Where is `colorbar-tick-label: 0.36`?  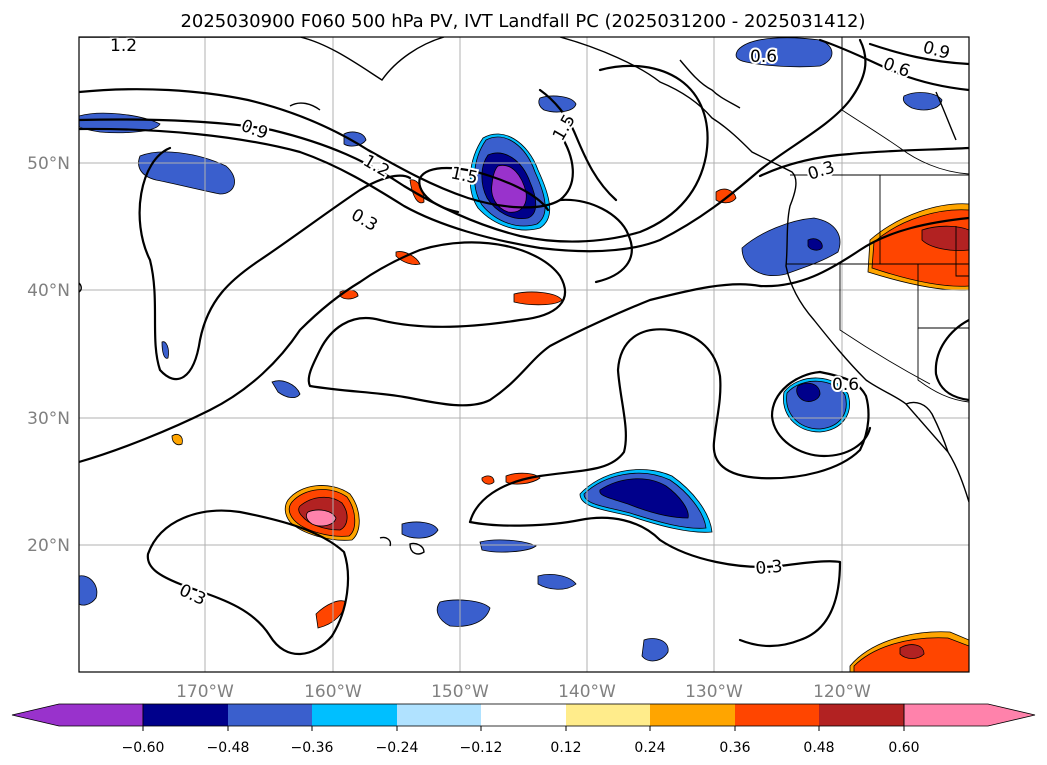 colorbar-tick-label: 0.36 is located at coordinates (734, 748).